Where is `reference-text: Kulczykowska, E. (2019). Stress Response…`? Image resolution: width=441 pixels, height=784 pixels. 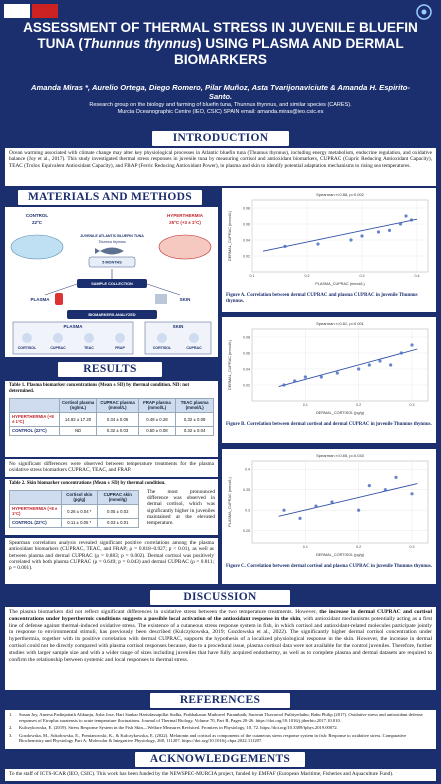
reference-text: Kulczykowska, E. (2019). Stress Response… is located at coordinates (178, 727).